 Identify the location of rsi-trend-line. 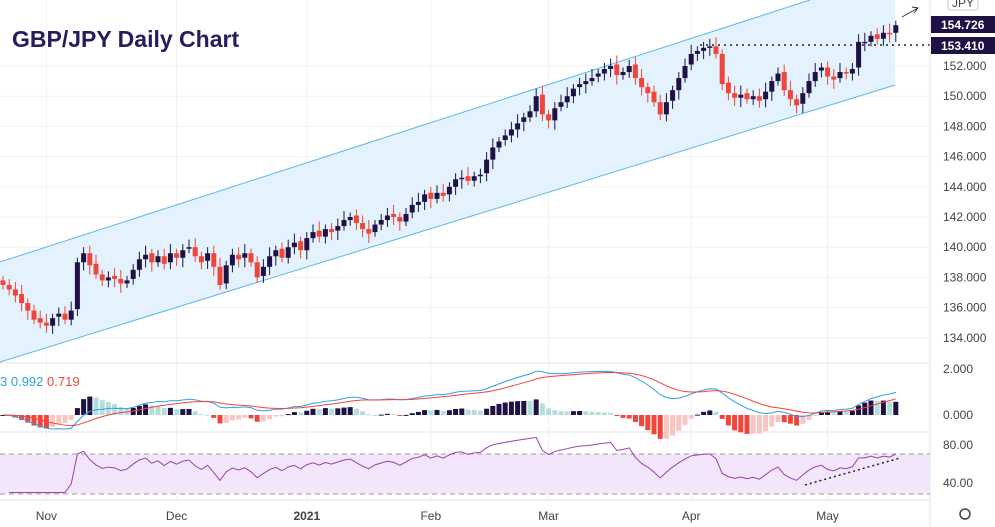
(852, 471).